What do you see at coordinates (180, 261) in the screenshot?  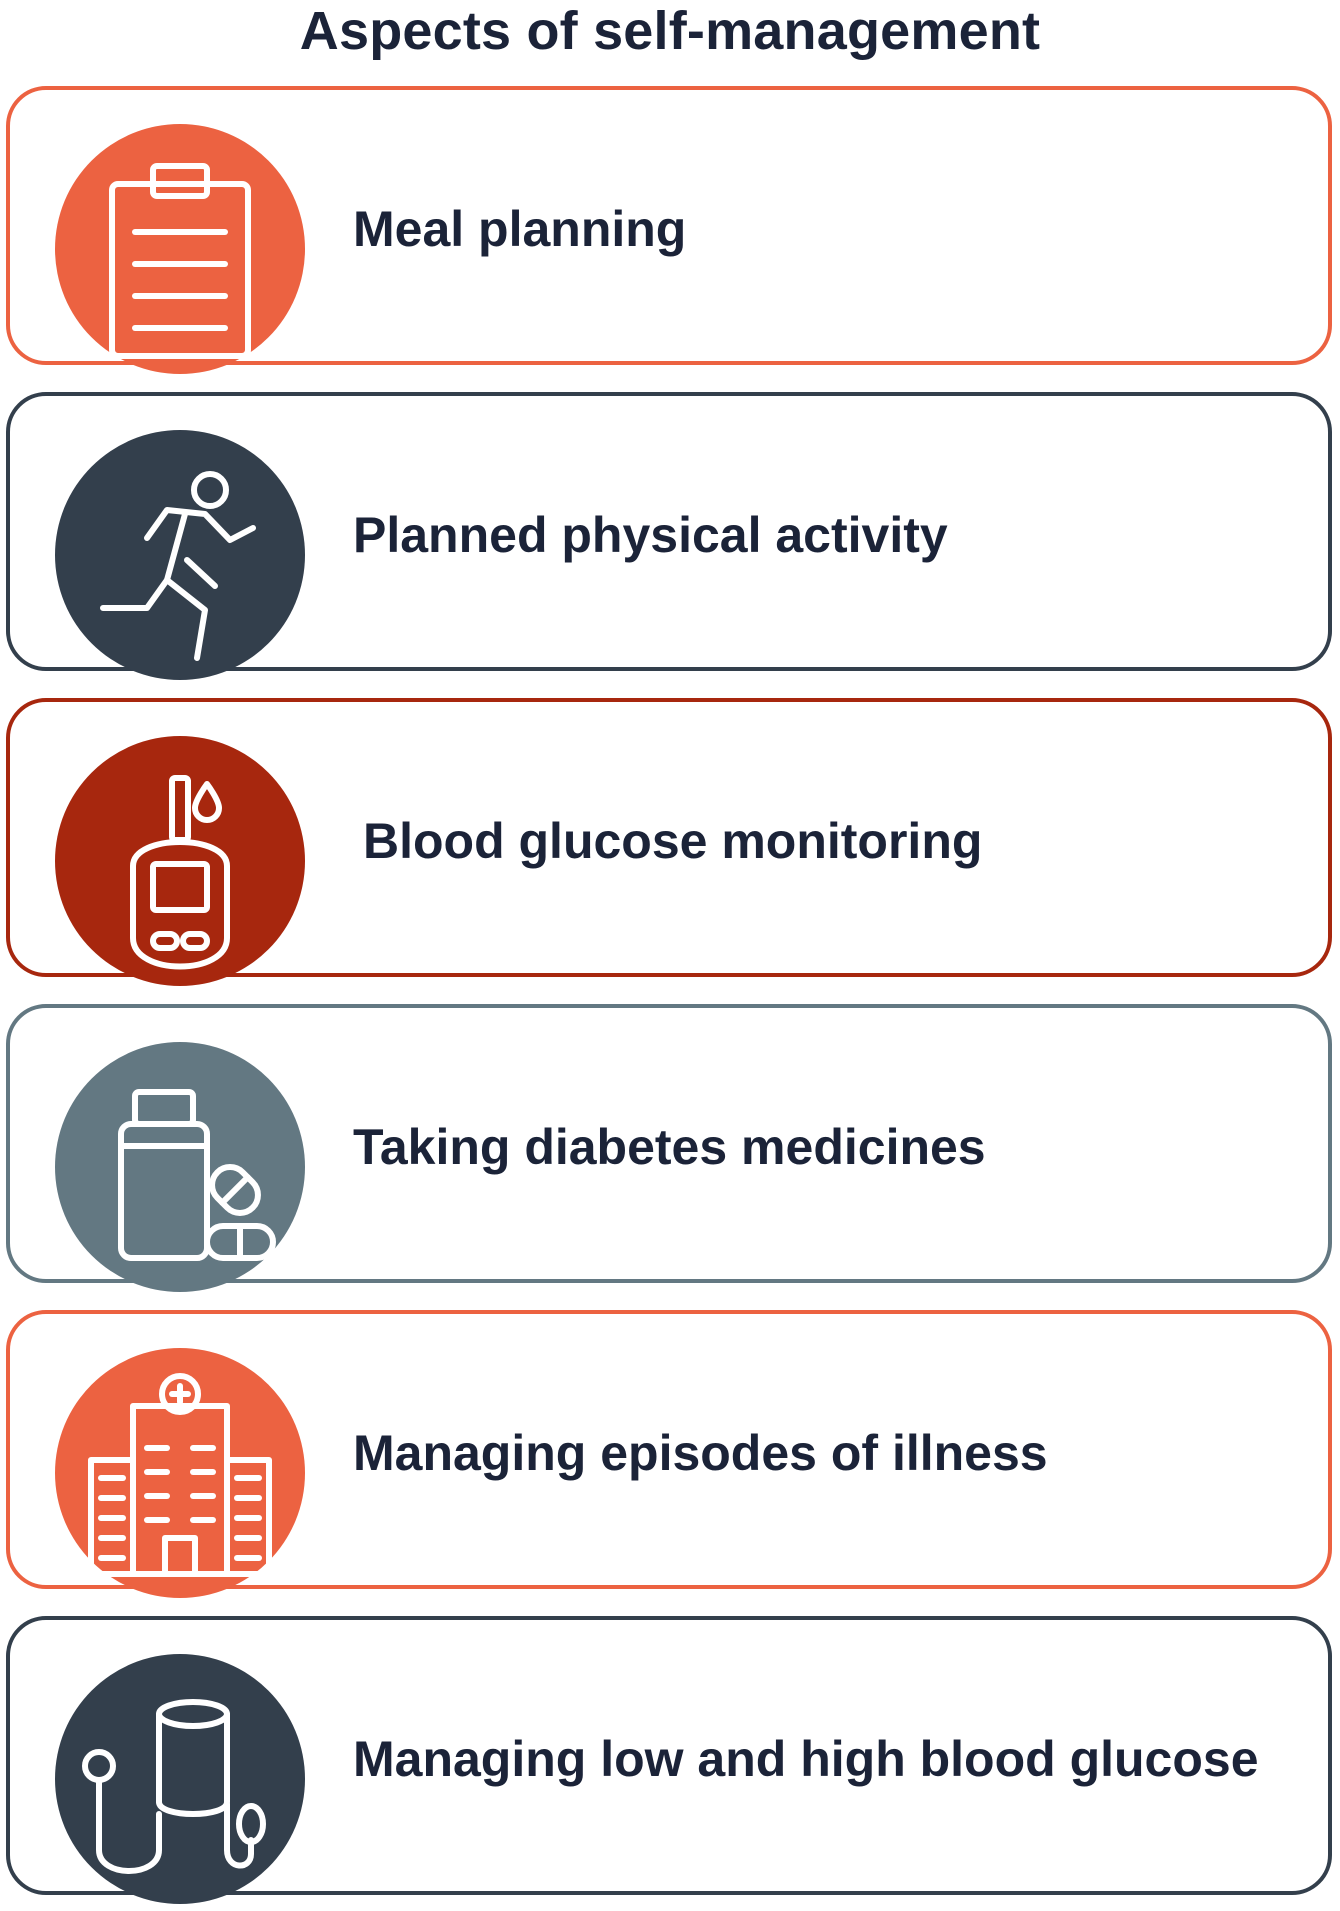 I see `clipboard-icon` at bounding box center [180, 261].